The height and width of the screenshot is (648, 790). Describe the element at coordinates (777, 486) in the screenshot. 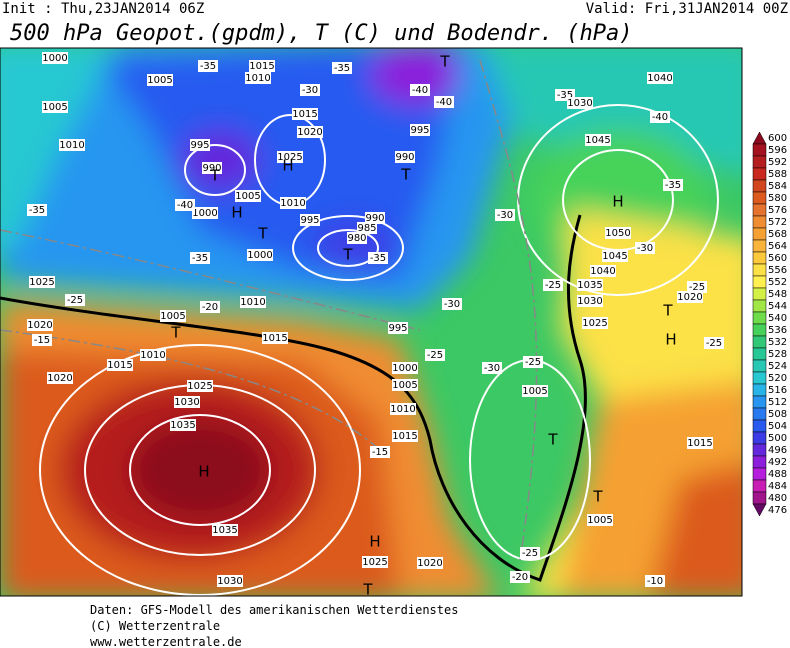

I see `colorbar-label: 484` at that location.